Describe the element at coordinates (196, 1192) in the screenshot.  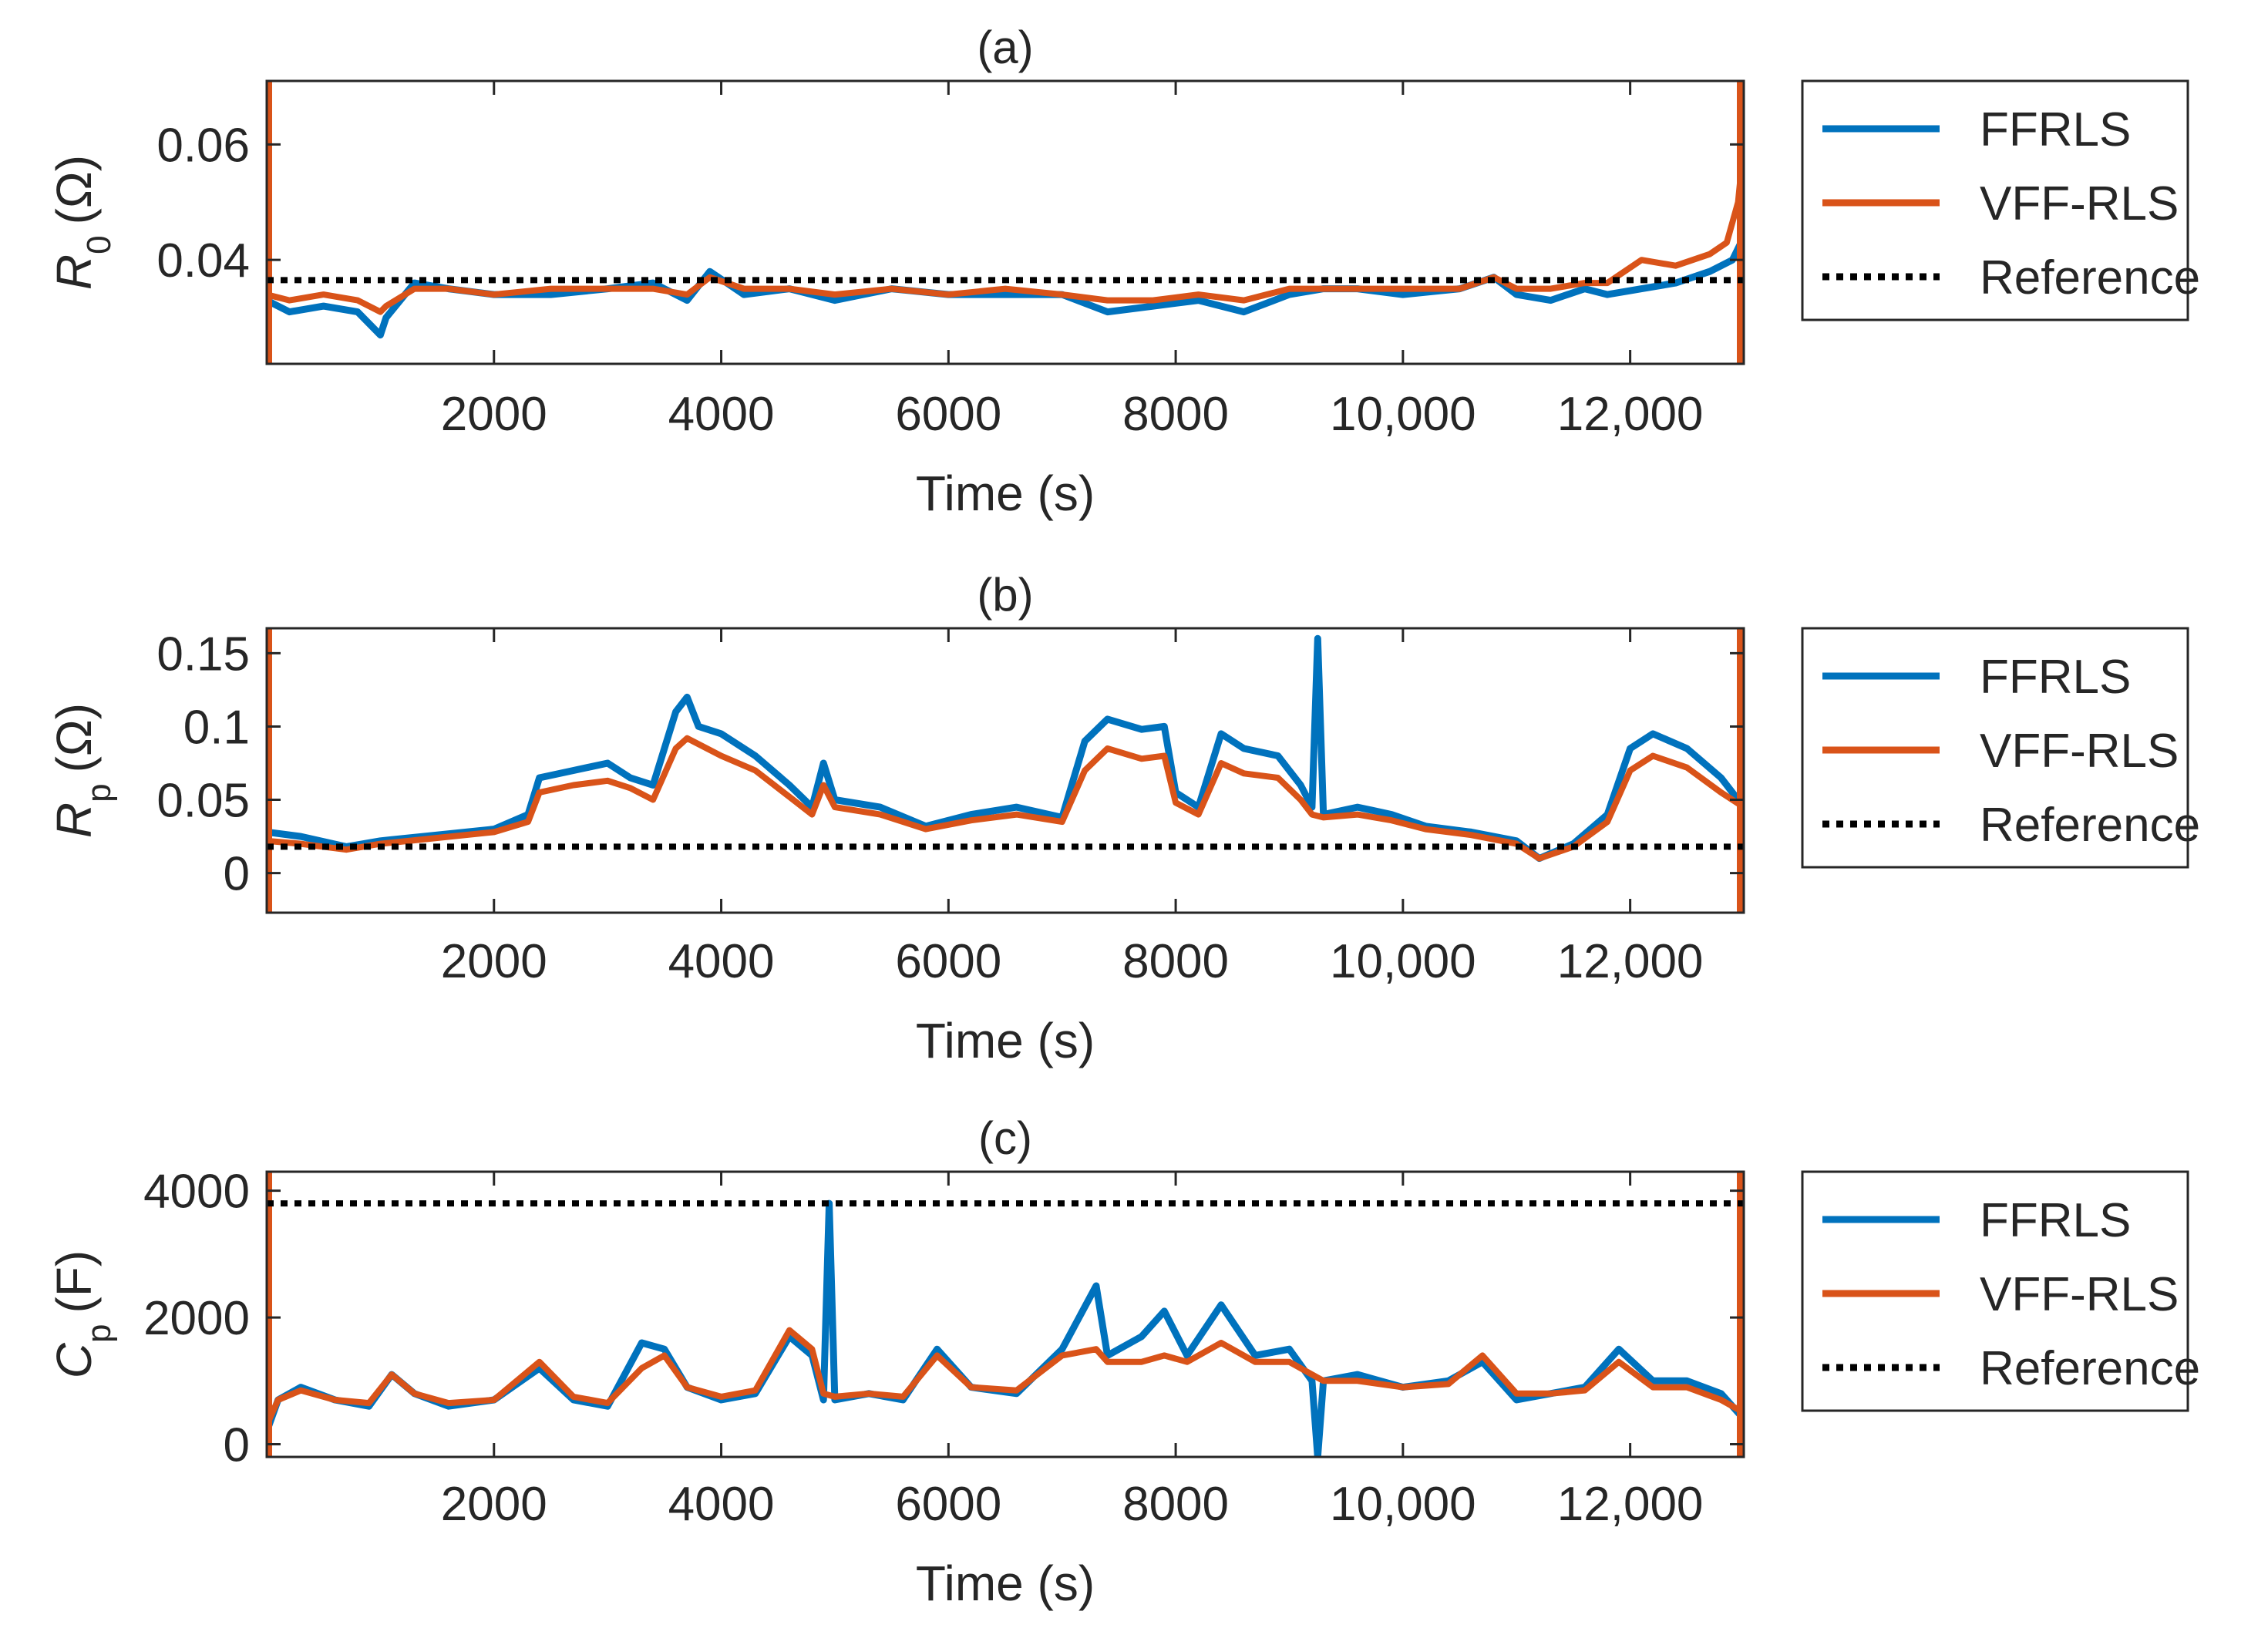
I see `y-tick-label: 4000` at that location.